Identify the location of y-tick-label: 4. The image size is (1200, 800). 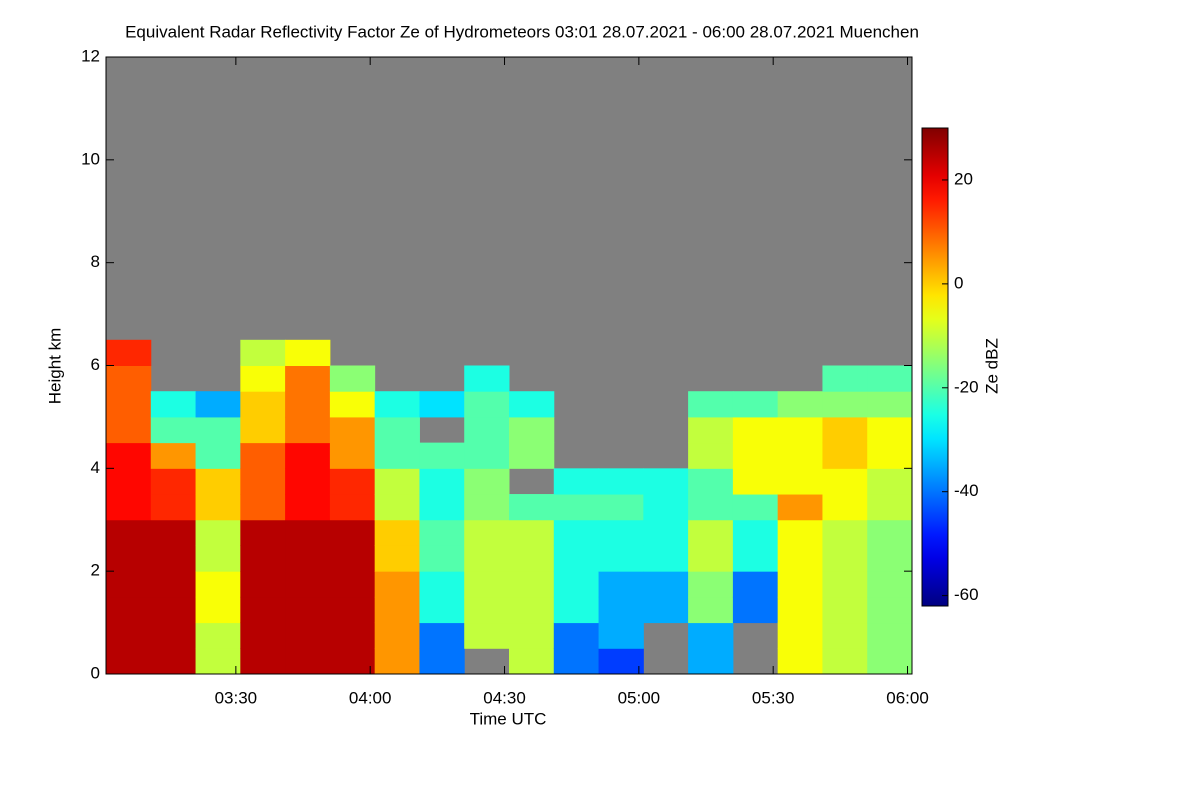
(95, 467).